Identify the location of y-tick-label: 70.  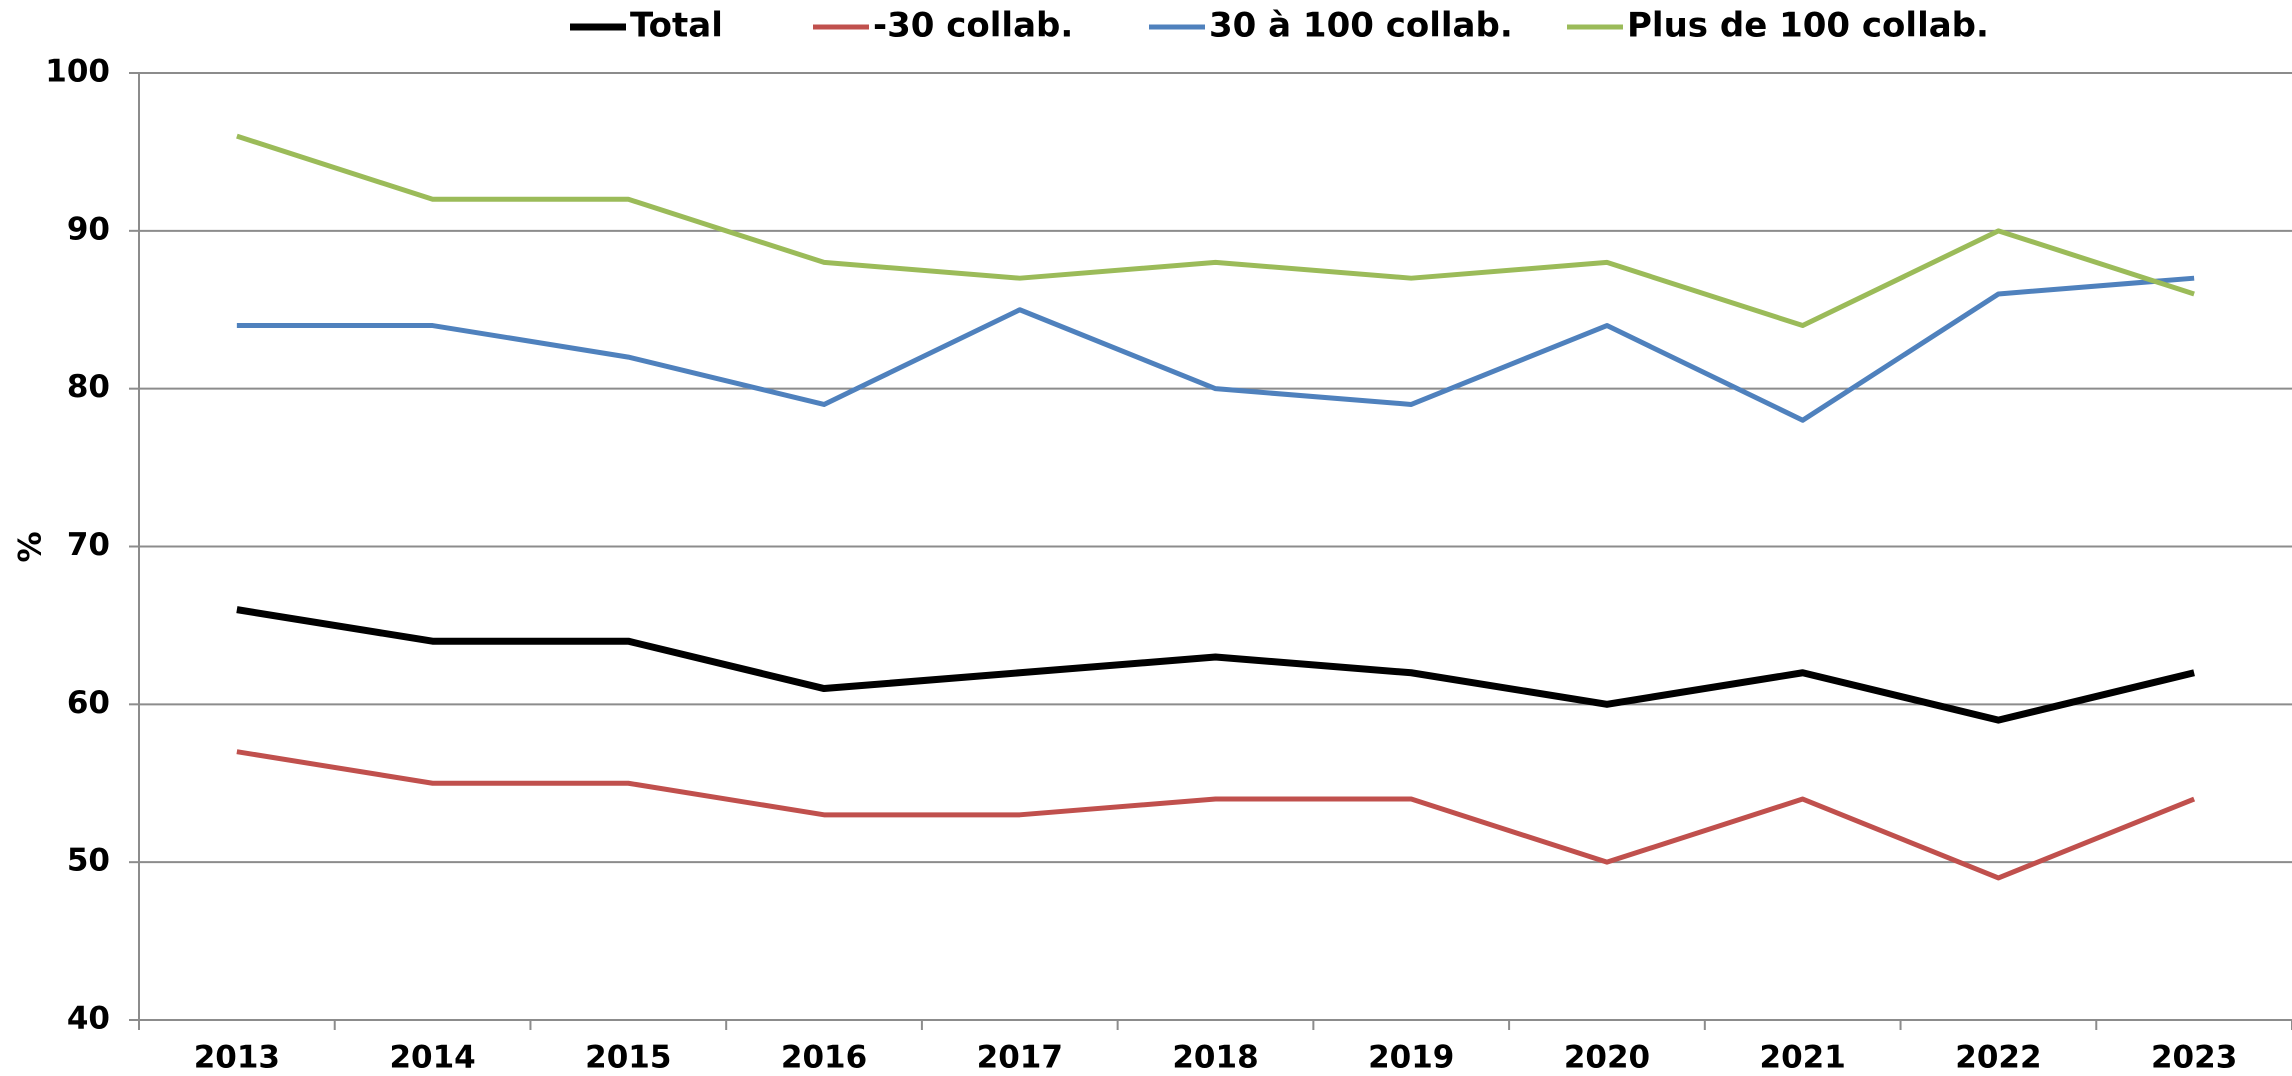
(88, 545).